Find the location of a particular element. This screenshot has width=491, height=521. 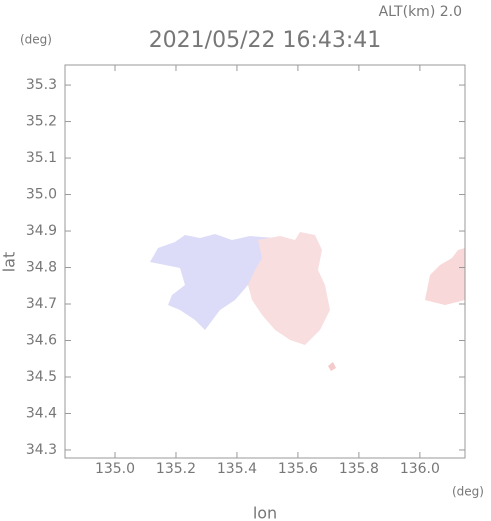

x-tick-label: 135.4 is located at coordinates (237, 469).